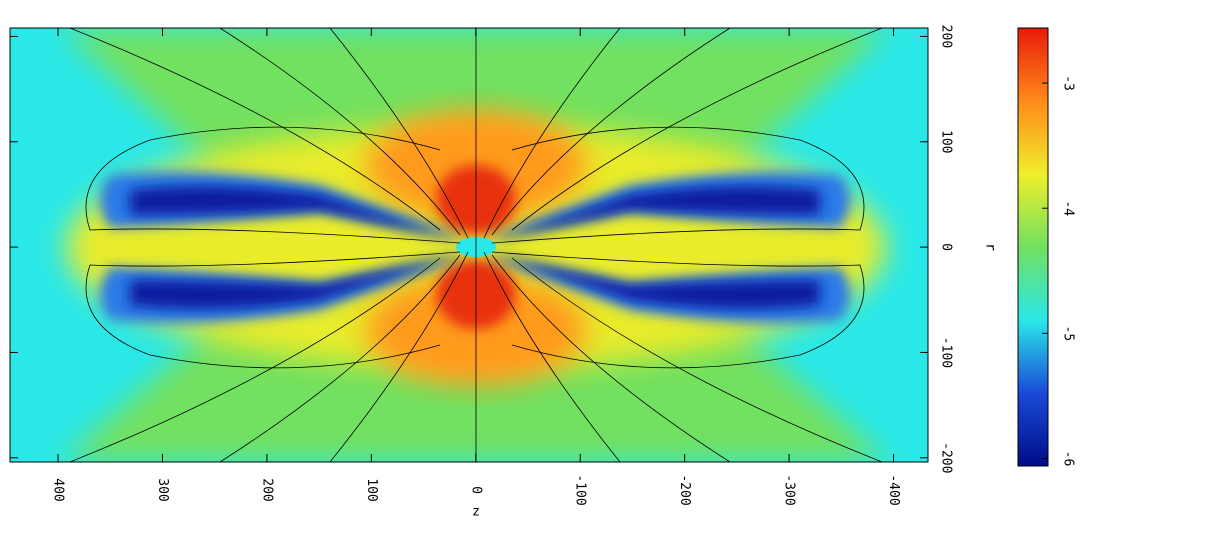 The image size is (1208, 550). What do you see at coordinates (266, 489) in the screenshot?
I see `x-tick-label: 200` at bounding box center [266, 489].